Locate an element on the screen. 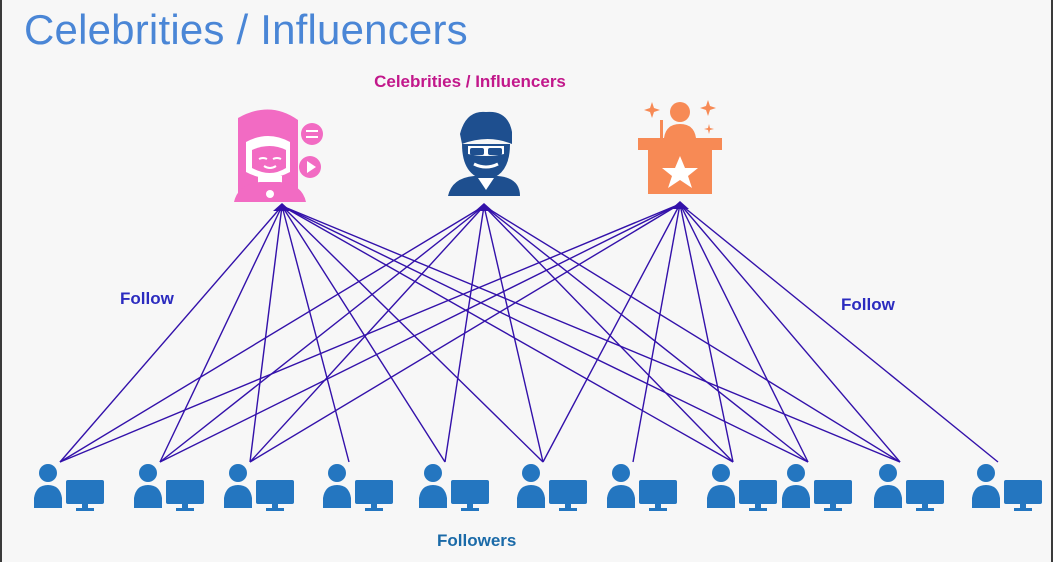 This screenshot has height=562, width=1053. frame-right-border is located at coordinates (1052, 281).